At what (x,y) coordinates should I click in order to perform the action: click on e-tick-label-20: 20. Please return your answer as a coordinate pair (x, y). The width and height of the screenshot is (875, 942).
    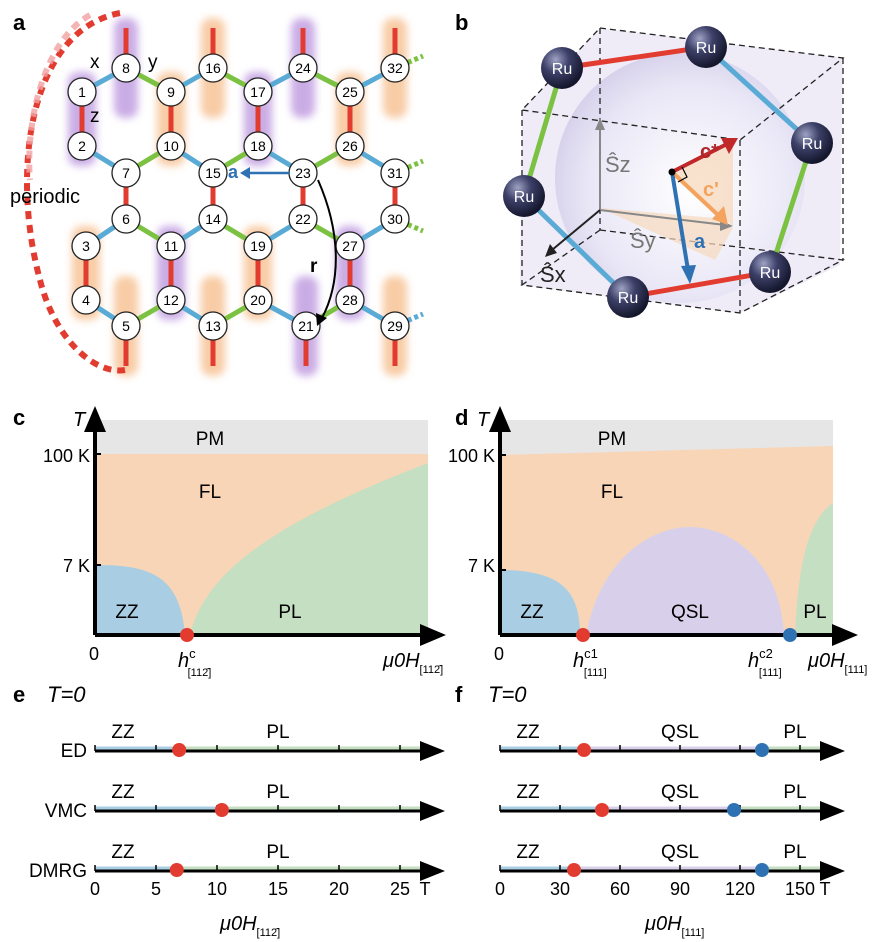
    Looking at the image, I should click on (339, 889).